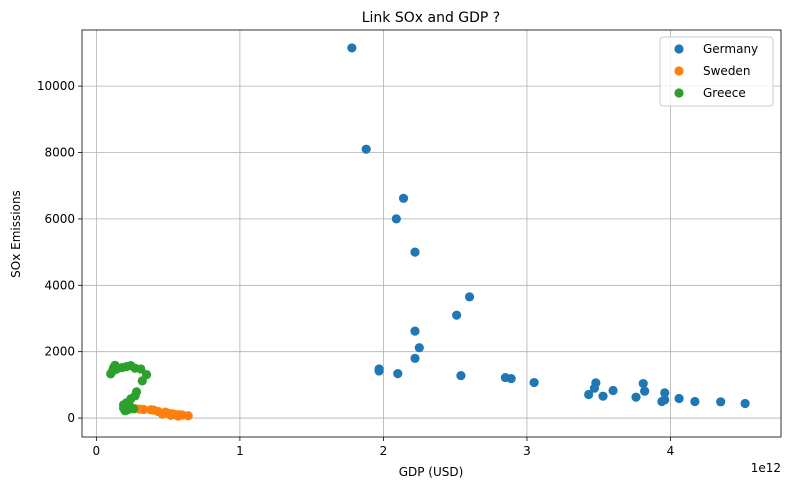  What do you see at coordinates (71, 418) in the screenshot?
I see `y-tick-label: 0` at bounding box center [71, 418].